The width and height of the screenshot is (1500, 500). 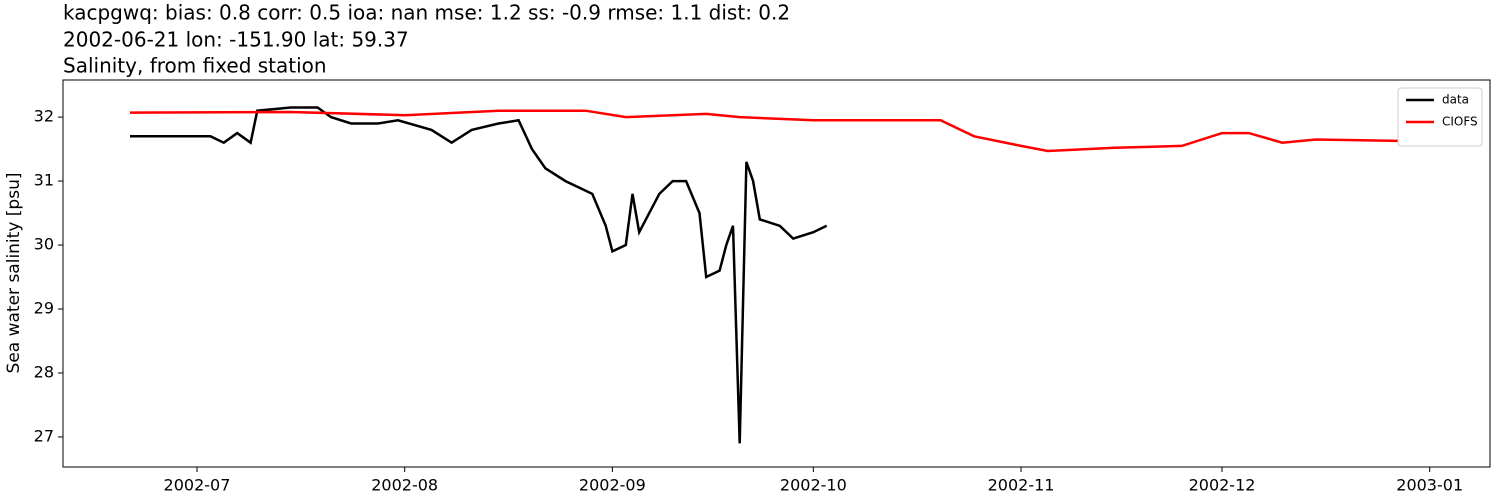 What do you see at coordinates (612, 485) in the screenshot?
I see `x-tick-label: 2002-09` at bounding box center [612, 485].